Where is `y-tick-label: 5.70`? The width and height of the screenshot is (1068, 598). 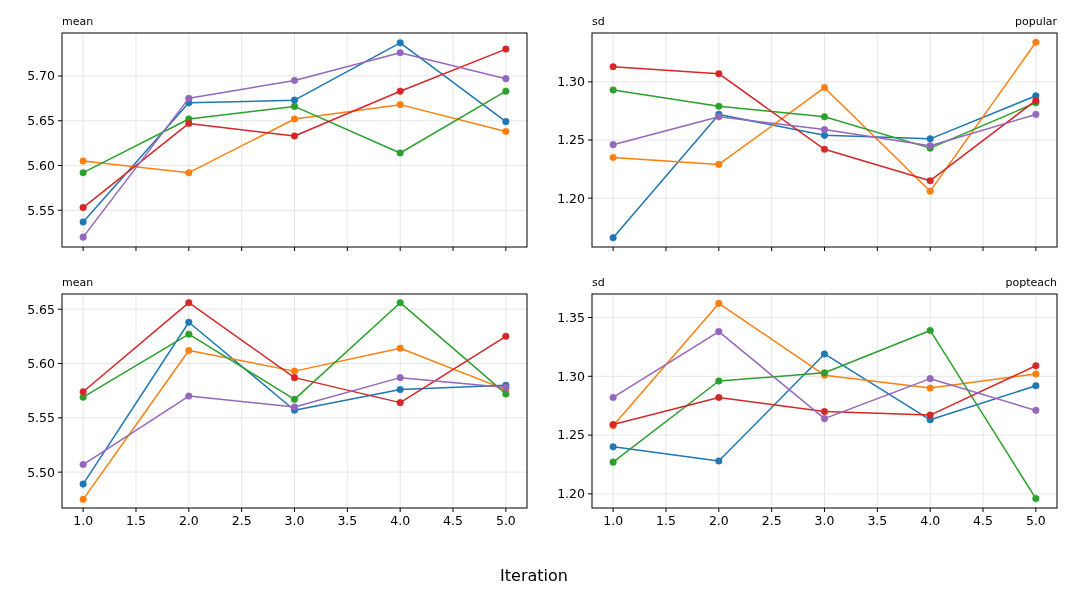
y-tick-label: 5.70 is located at coordinates (41, 76).